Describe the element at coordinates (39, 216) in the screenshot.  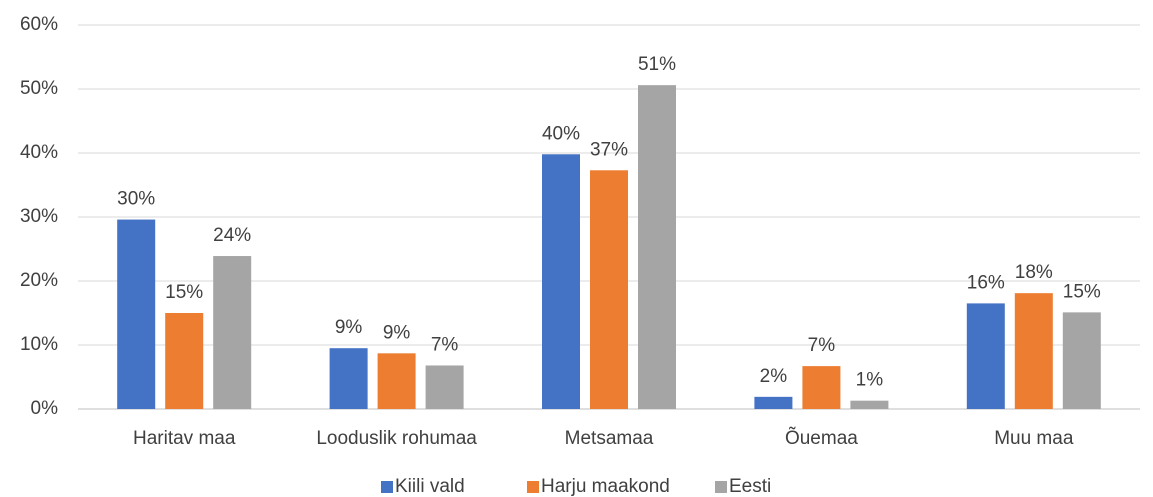
I see `y-tick-label: 30%` at that location.